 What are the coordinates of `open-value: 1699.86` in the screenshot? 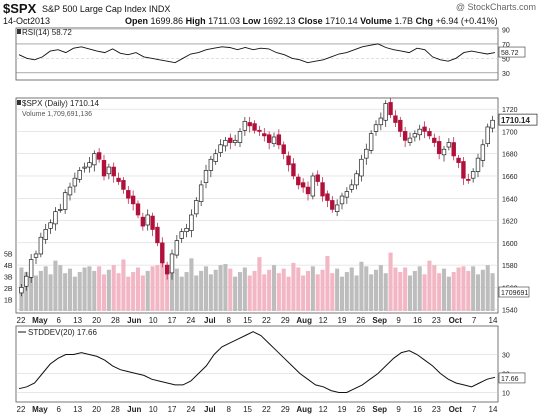 It's located at (167, 21).